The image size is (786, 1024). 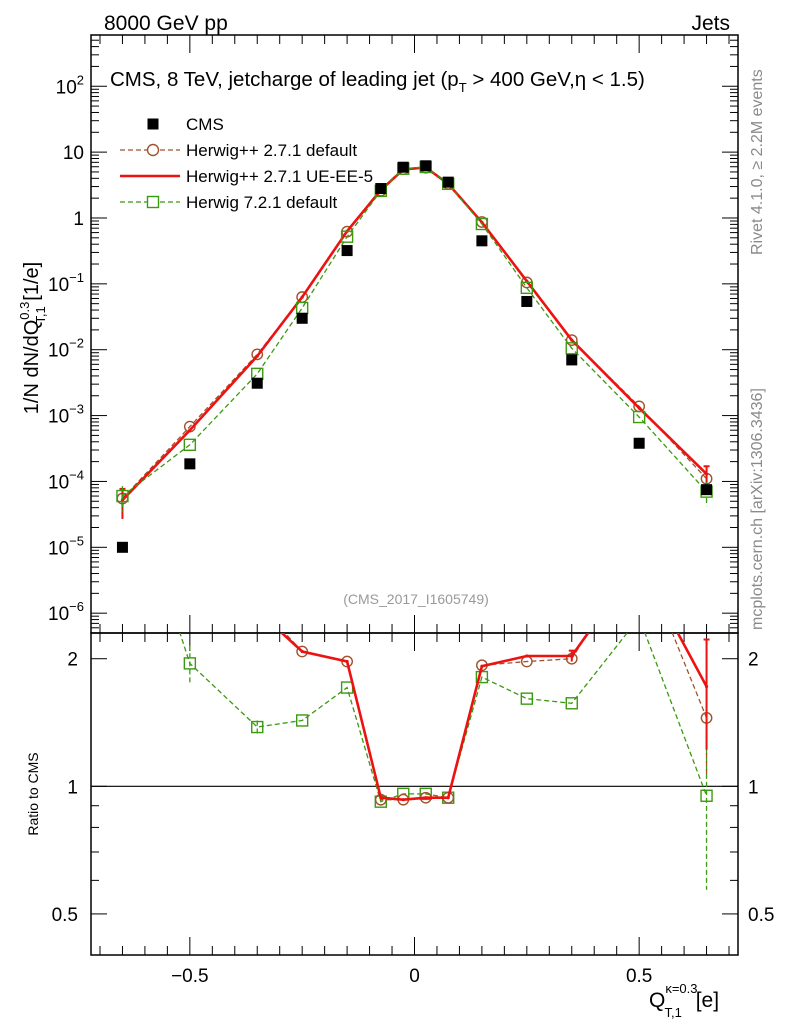 What do you see at coordinates (271, 150) in the screenshot?
I see `legend-label: Herwig++ 2.7.1 default` at bounding box center [271, 150].